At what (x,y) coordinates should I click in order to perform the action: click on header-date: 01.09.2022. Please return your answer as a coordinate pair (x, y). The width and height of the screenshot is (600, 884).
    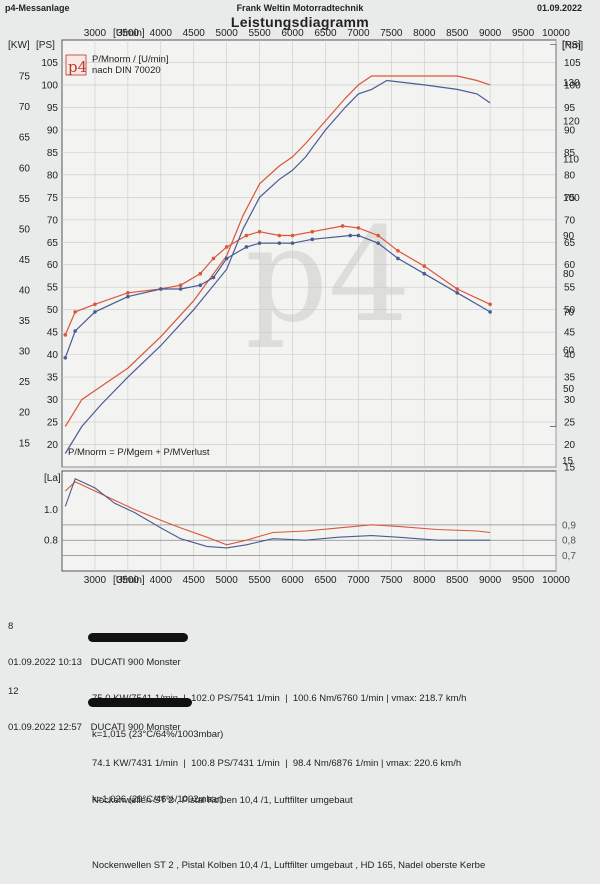
    Looking at the image, I should click on (559, 8).